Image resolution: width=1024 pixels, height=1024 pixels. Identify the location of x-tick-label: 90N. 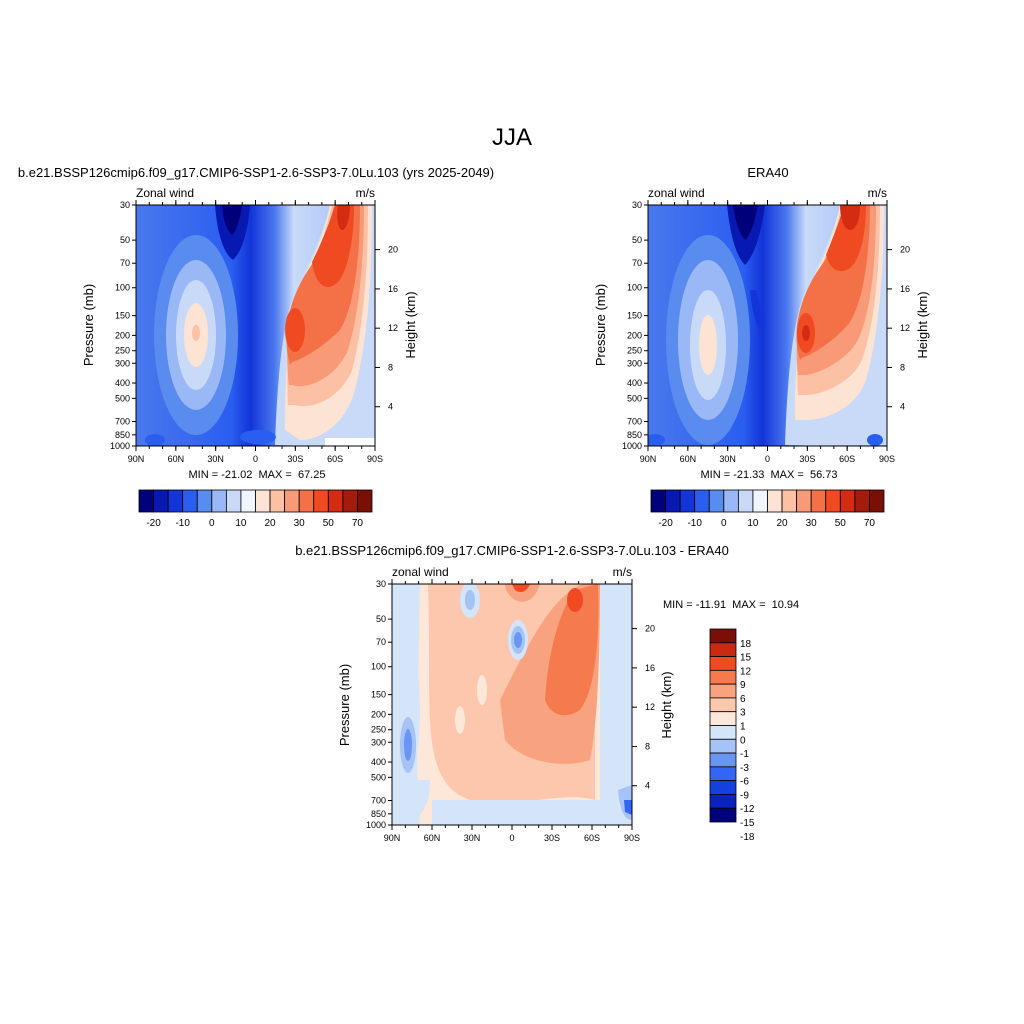
(136, 459).